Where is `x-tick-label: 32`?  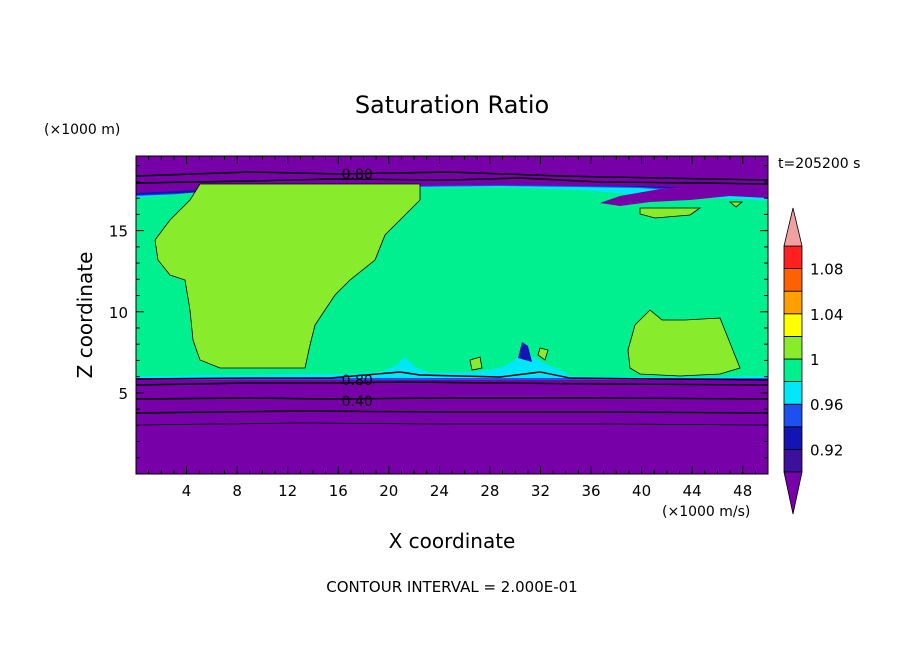 x-tick-label: 32 is located at coordinates (540, 491).